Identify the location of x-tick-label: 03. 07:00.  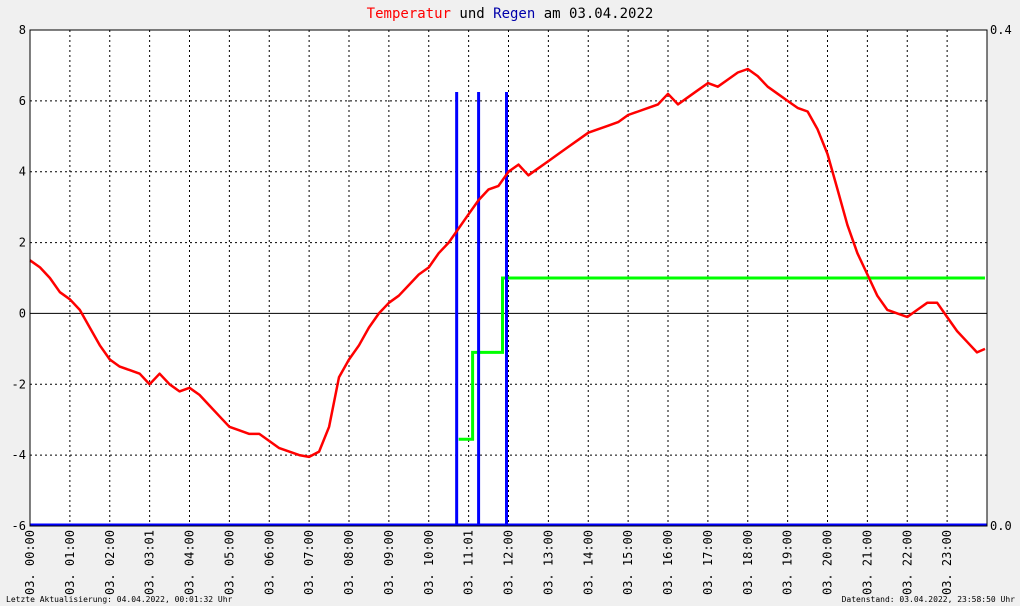
(309, 562).